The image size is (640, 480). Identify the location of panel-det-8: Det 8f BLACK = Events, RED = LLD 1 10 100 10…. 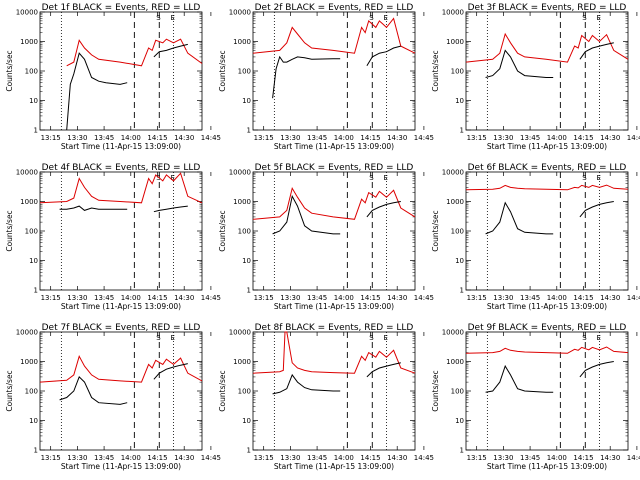
(326, 397).